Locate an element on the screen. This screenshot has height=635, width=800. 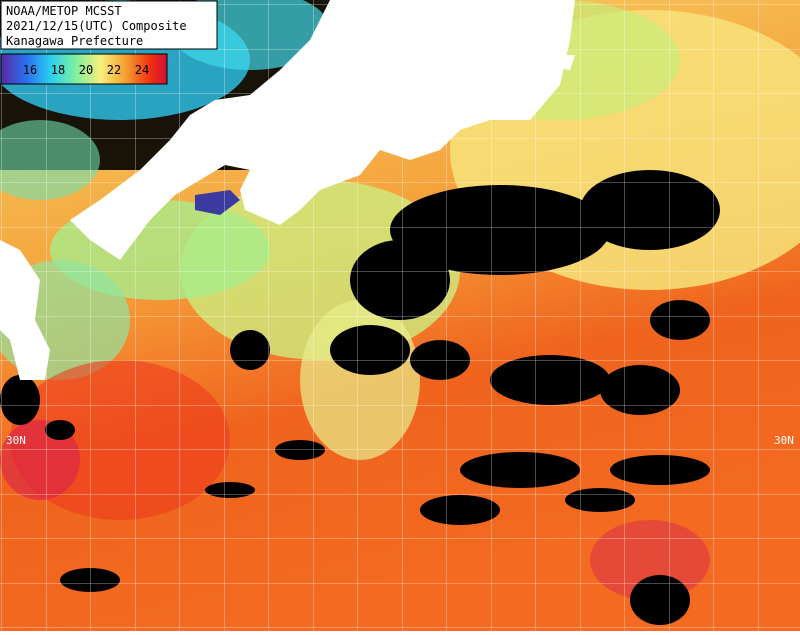
colorbar-label: 24 is located at coordinates (142, 70).